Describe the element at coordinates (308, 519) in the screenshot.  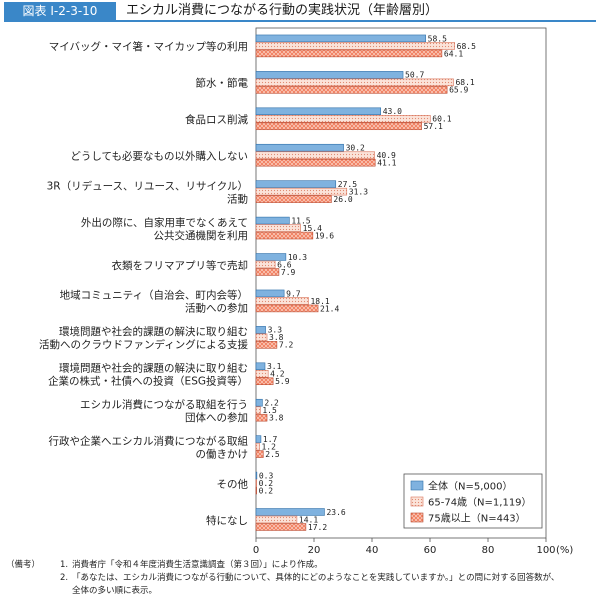
I see `data-label: 14.1` at that location.